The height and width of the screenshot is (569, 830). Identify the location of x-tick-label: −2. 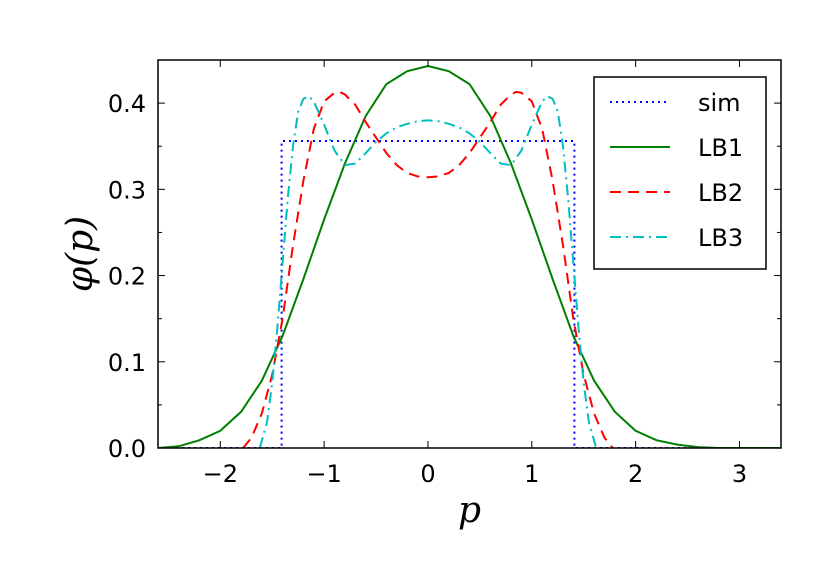
(220, 474).